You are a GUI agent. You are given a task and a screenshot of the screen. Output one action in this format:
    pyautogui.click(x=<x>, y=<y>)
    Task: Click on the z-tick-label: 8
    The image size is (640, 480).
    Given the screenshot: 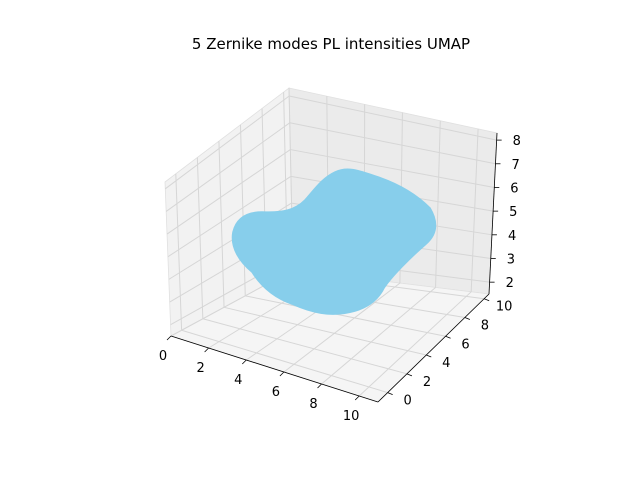 What is the action you would take?
    pyautogui.click(x=517, y=141)
    